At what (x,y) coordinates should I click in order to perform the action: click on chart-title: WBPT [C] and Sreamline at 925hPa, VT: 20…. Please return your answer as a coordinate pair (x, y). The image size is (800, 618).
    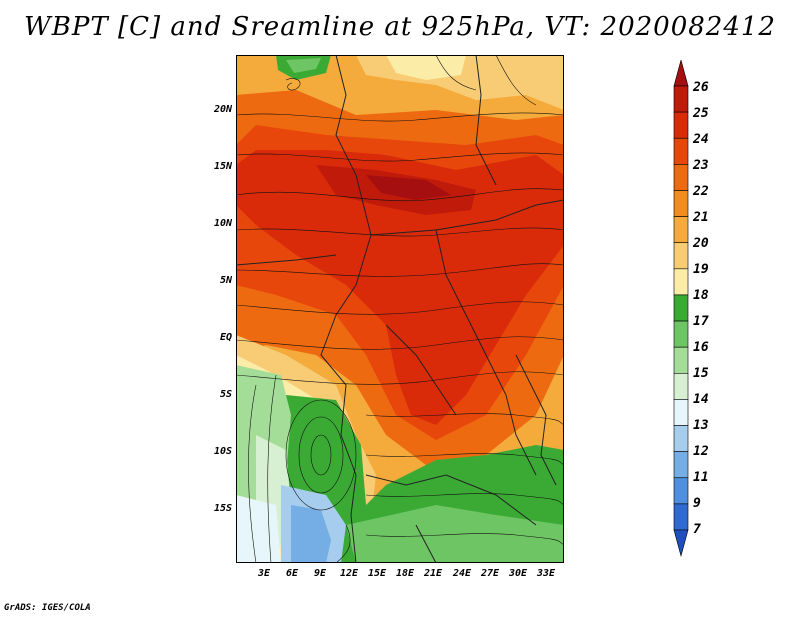
    Looking at the image, I should click on (400, 27).